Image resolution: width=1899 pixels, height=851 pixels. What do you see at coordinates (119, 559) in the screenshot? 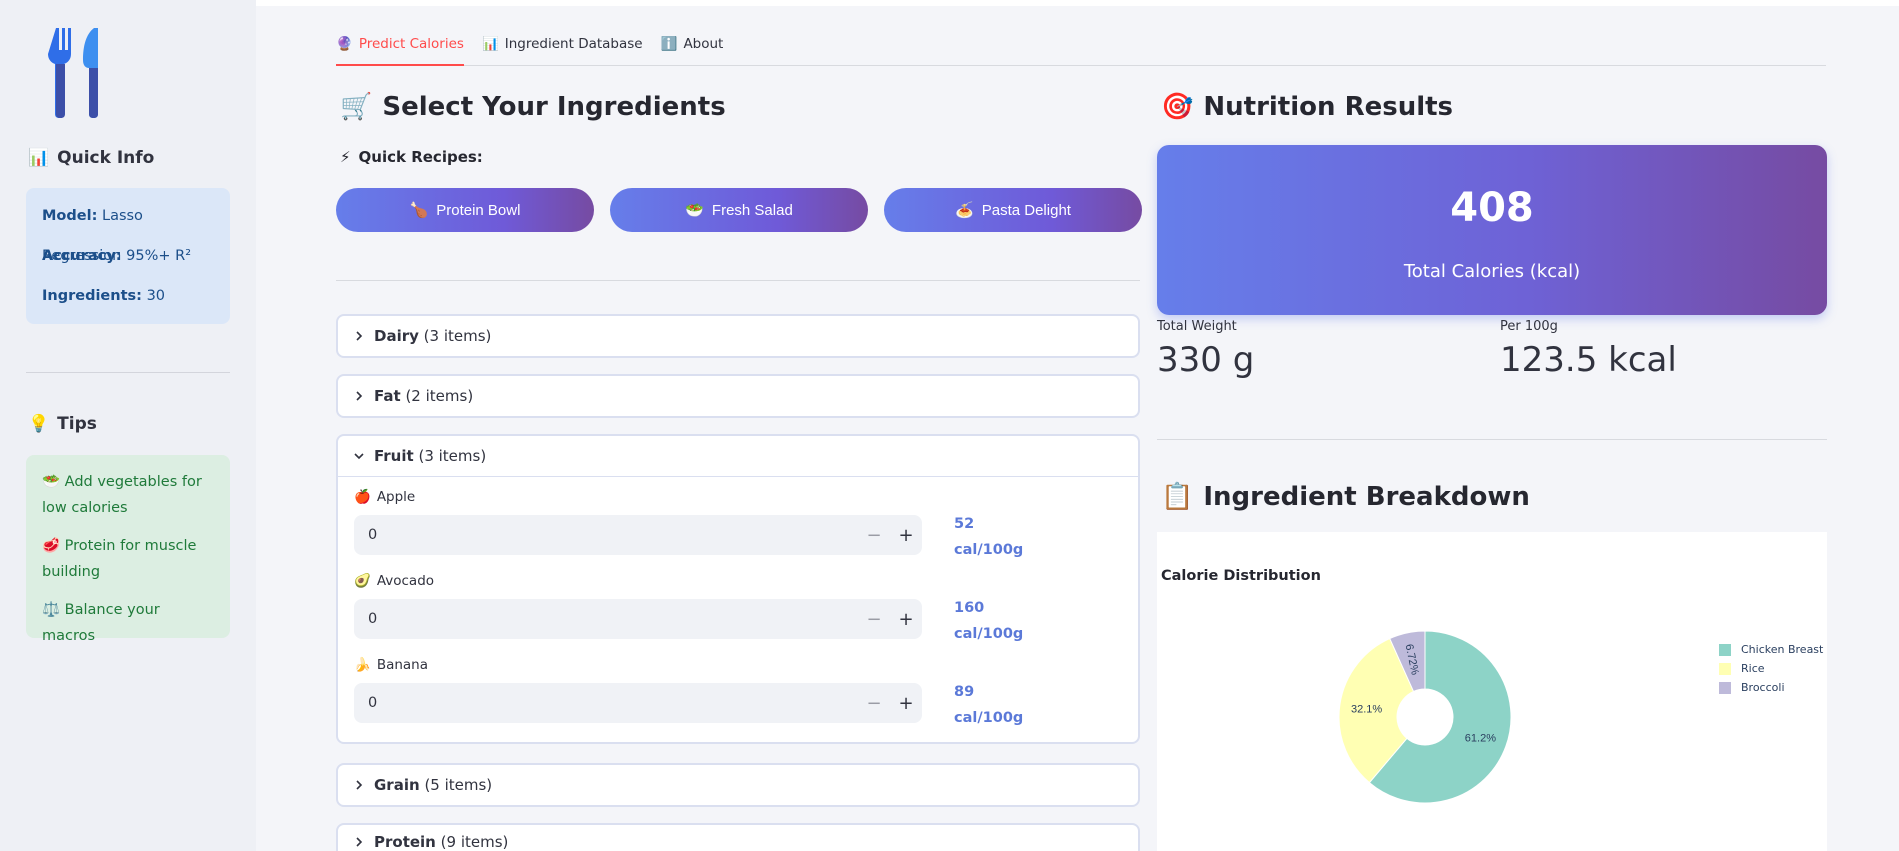
I see `tip-item: 🥩 Protein for muscle building` at bounding box center [119, 559].